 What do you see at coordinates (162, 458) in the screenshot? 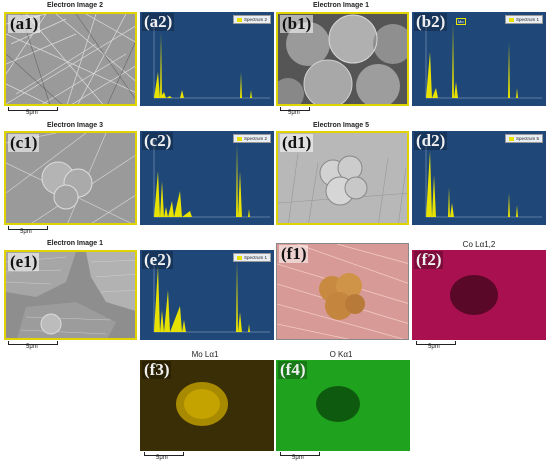
I see `scale-text-f3: 5μm` at bounding box center [162, 458].